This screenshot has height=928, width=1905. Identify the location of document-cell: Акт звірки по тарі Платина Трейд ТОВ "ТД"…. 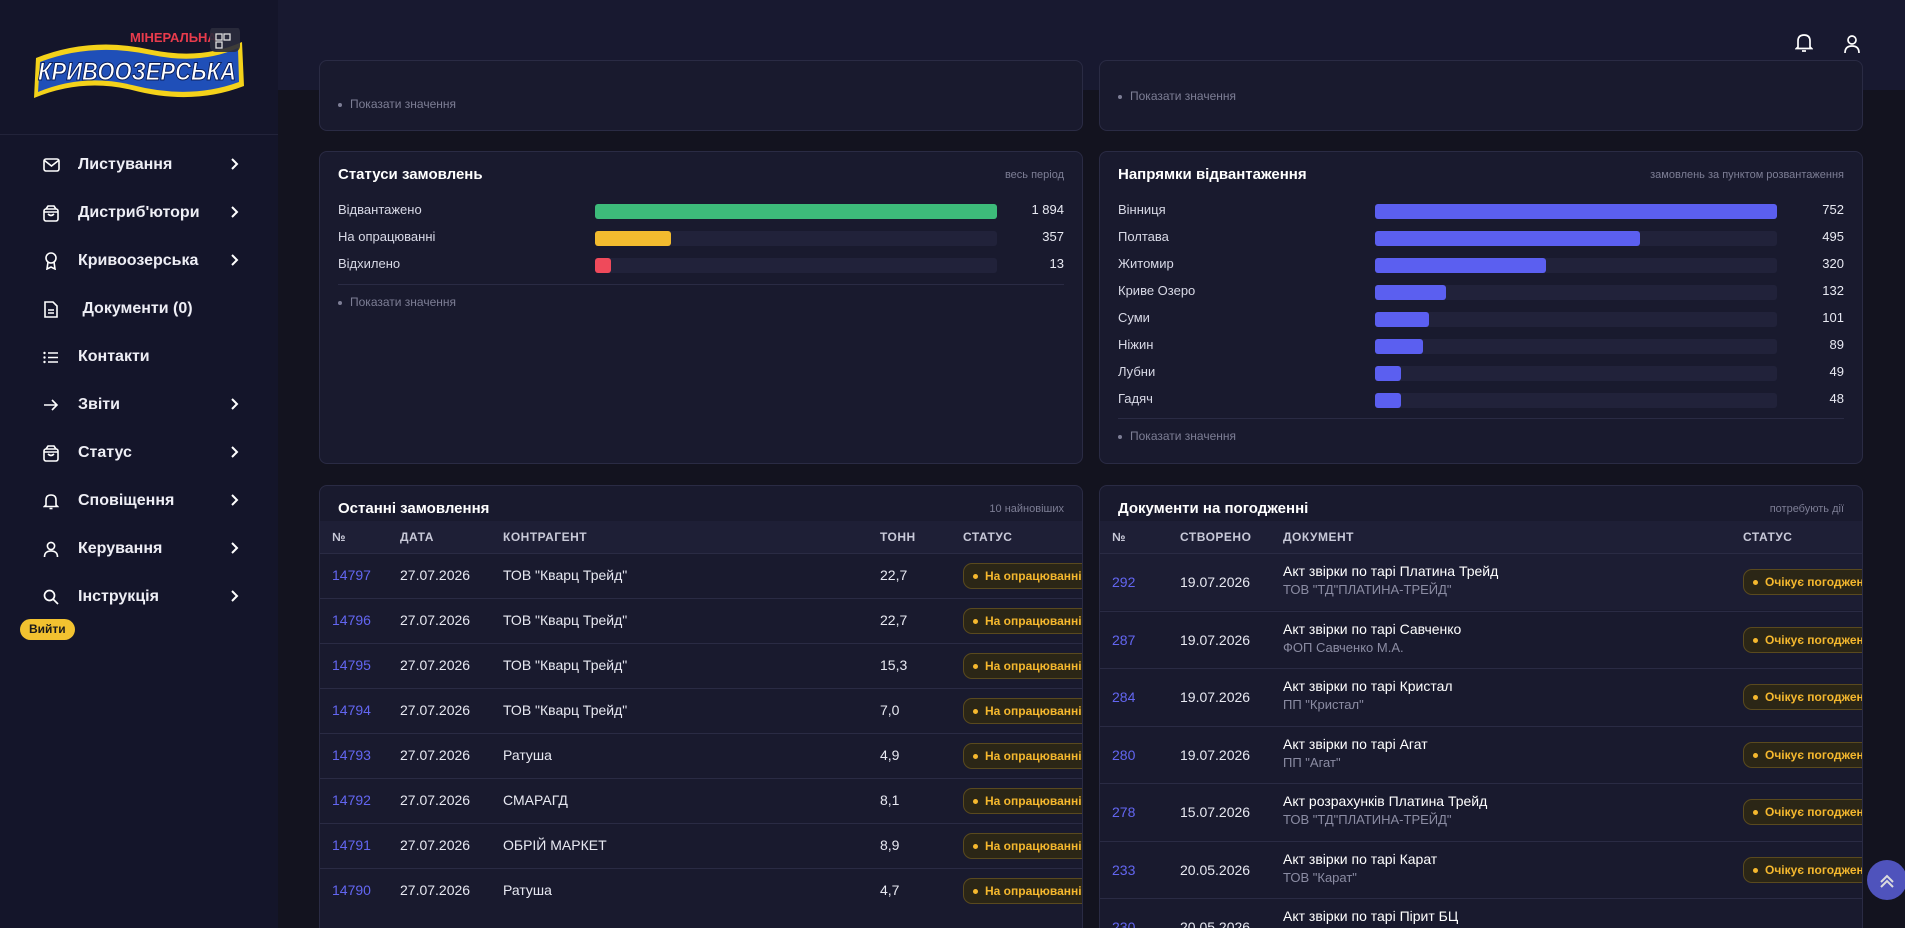
(1390, 580).